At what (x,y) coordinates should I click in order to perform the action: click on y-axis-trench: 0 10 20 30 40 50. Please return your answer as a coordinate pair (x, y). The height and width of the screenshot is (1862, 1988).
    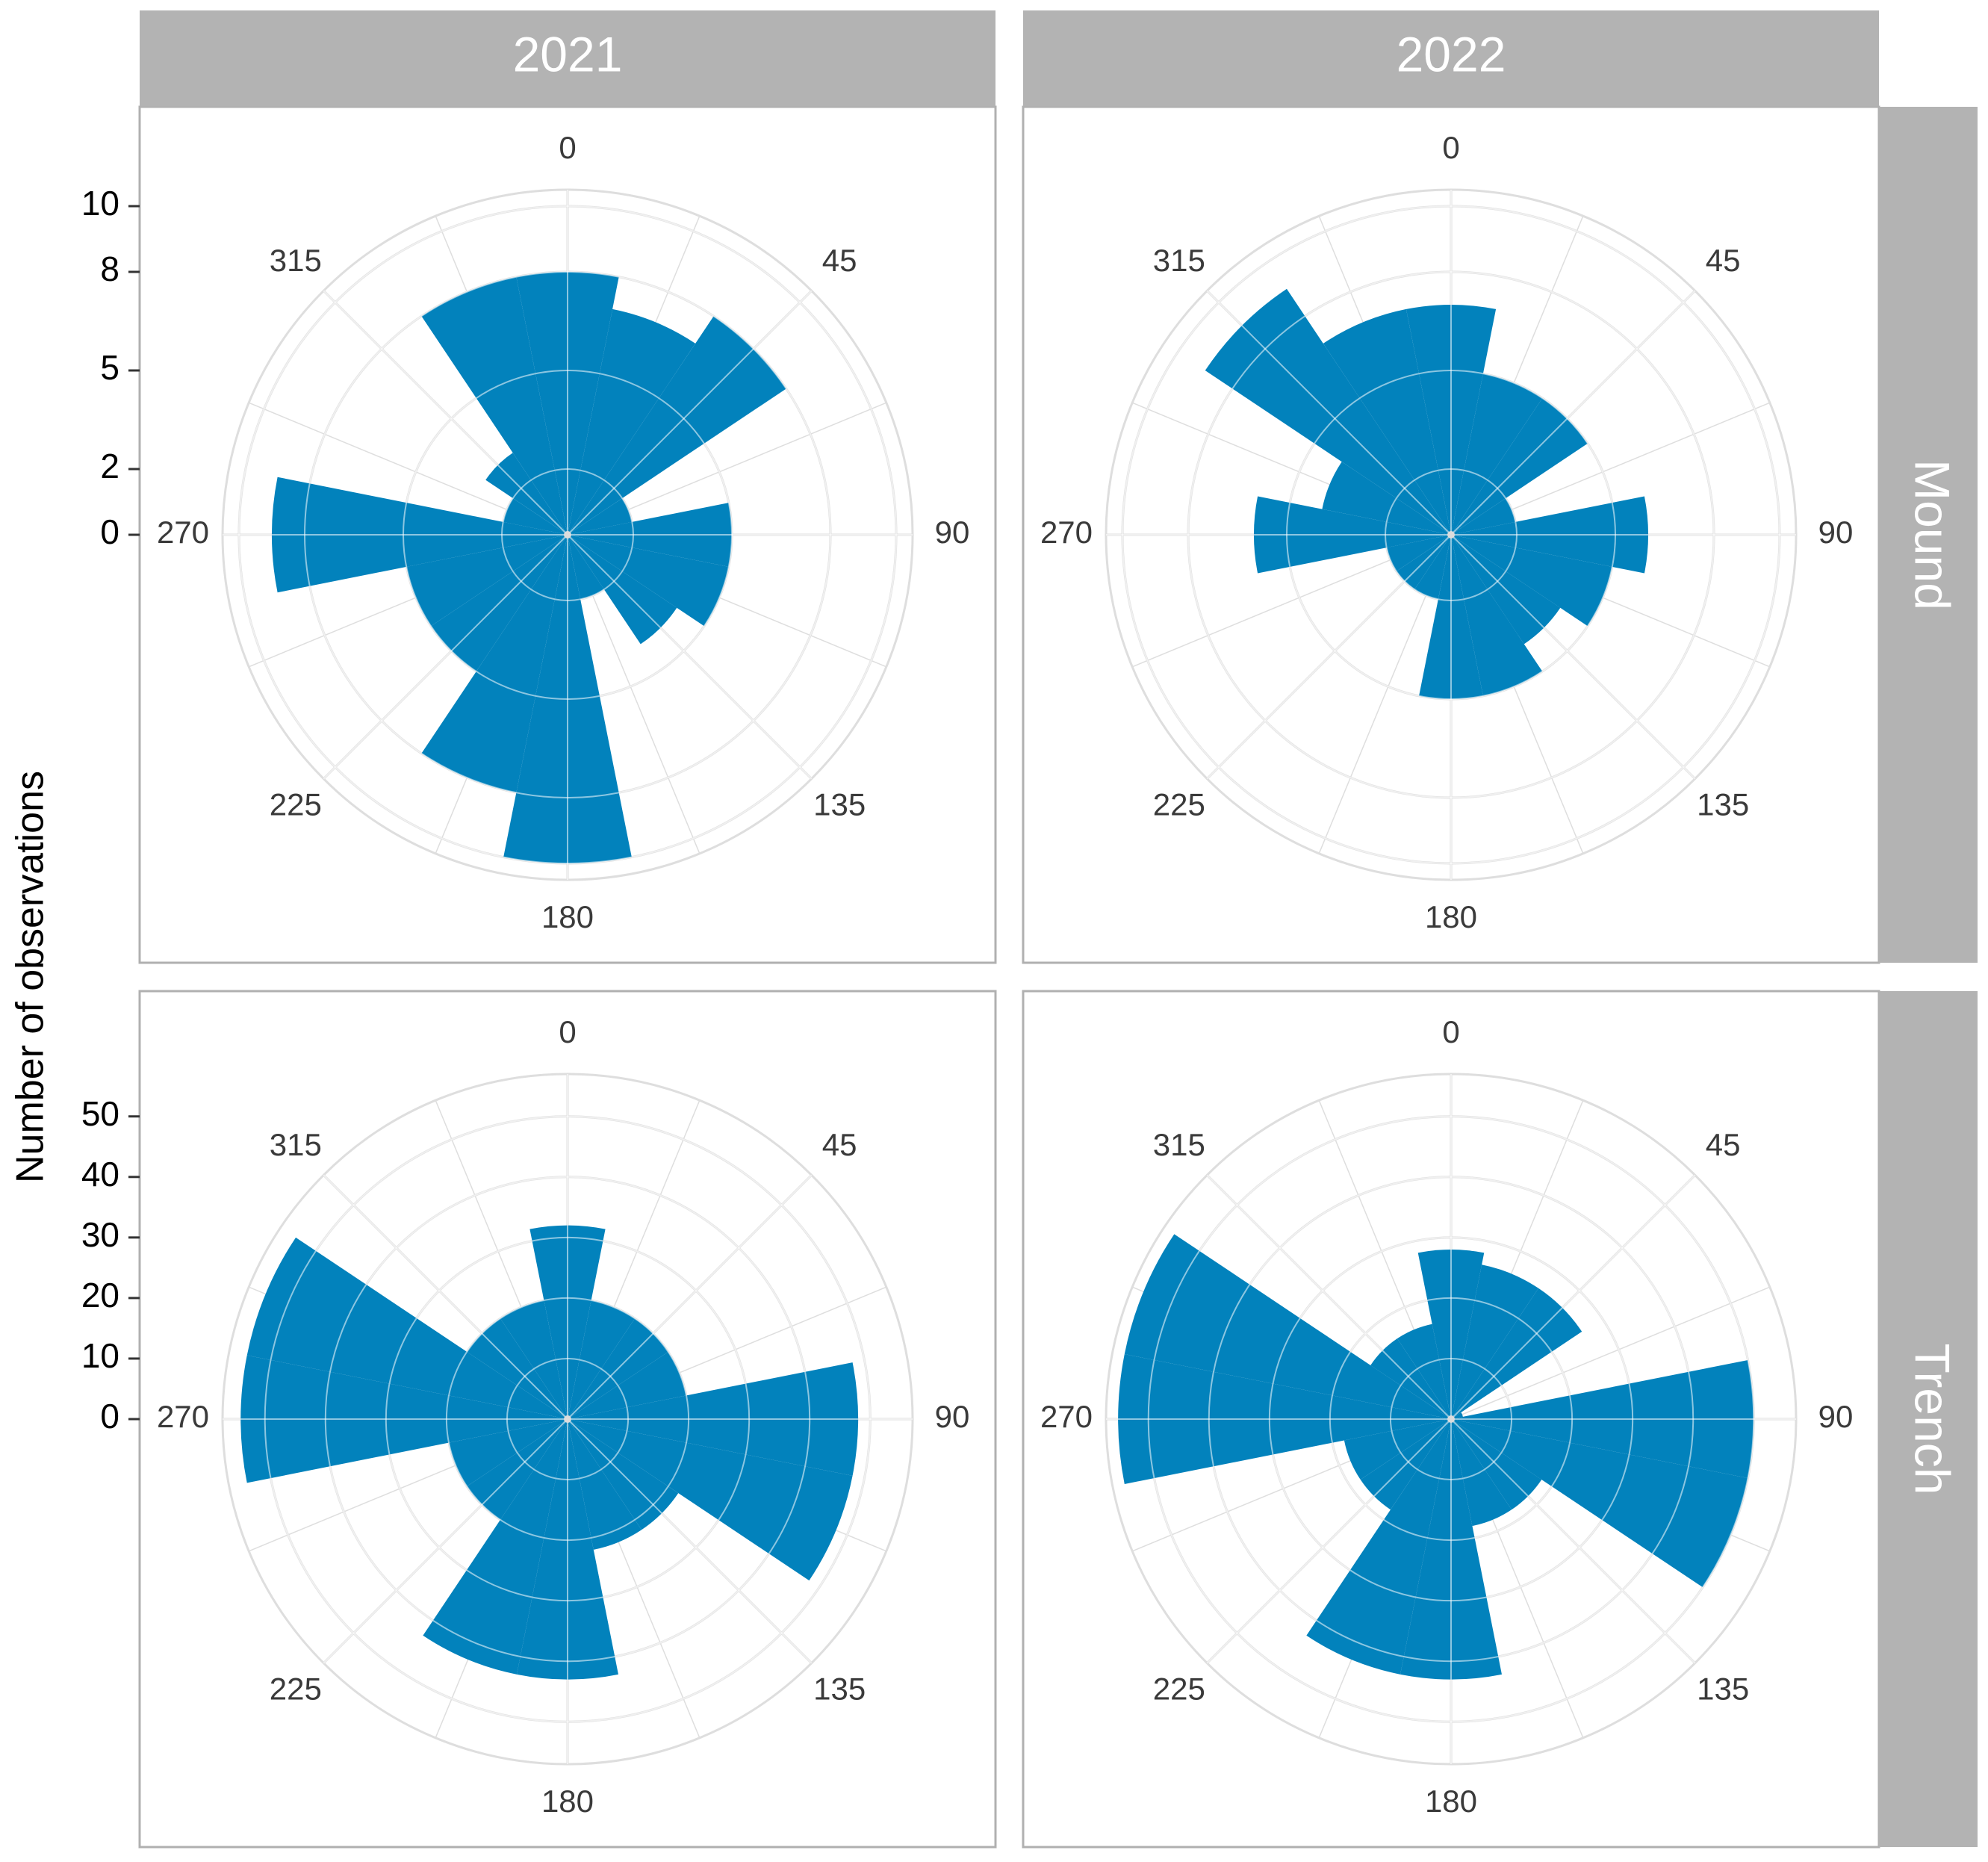
    Looking at the image, I should click on (110, 1265).